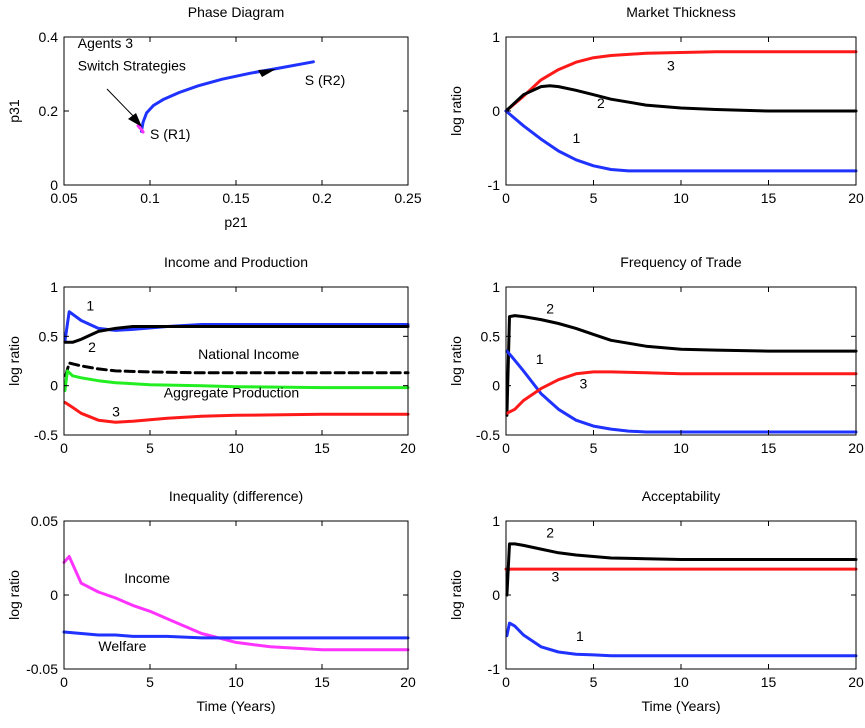 The width and height of the screenshot is (865, 728). What do you see at coordinates (236, 222) in the screenshot?
I see `x-axis-label: p21` at bounding box center [236, 222].